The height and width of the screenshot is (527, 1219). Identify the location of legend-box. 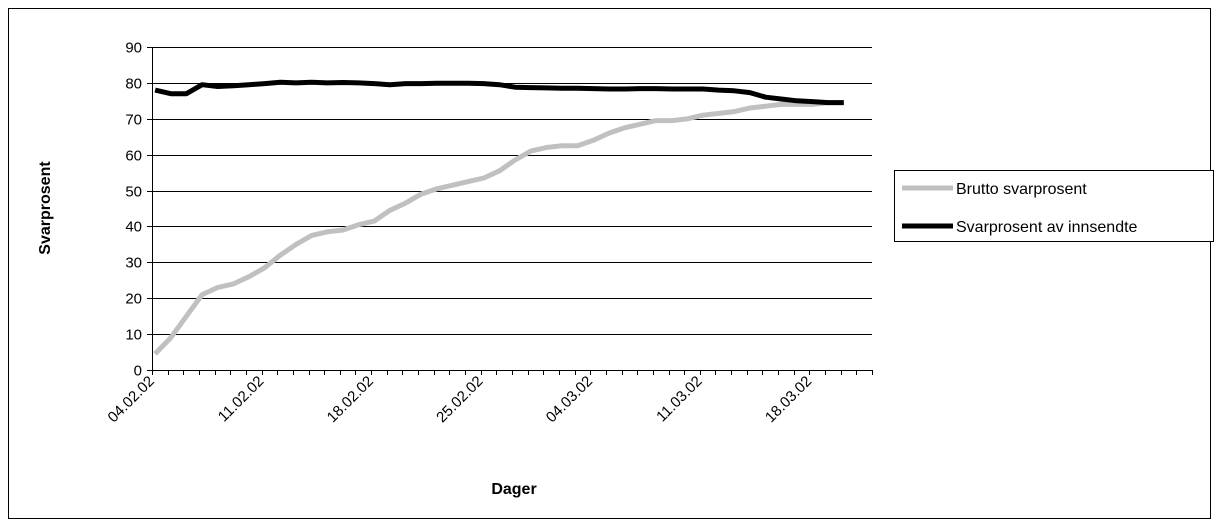
(1054, 206).